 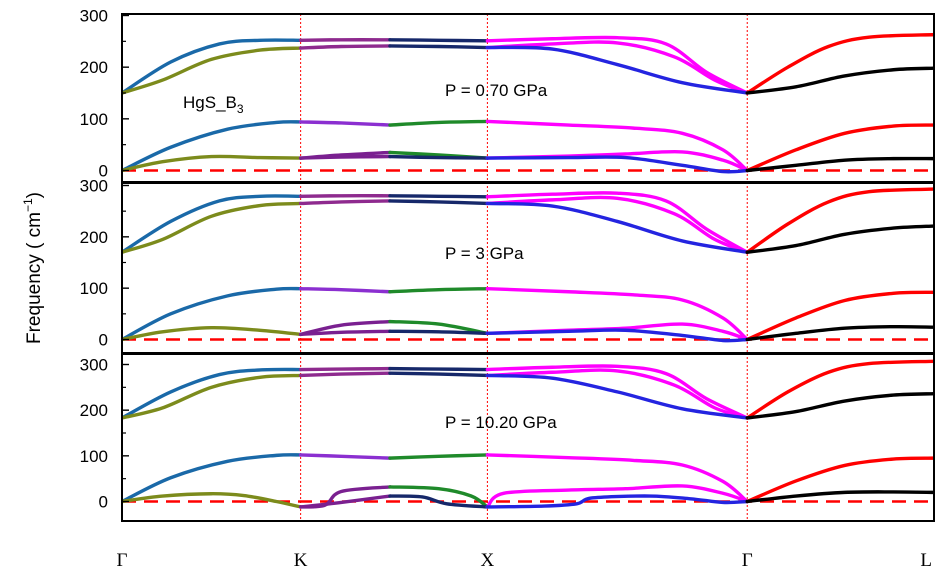 I want to click on y-axis-label: Frequency ( cm−1), so click(x=33, y=268).